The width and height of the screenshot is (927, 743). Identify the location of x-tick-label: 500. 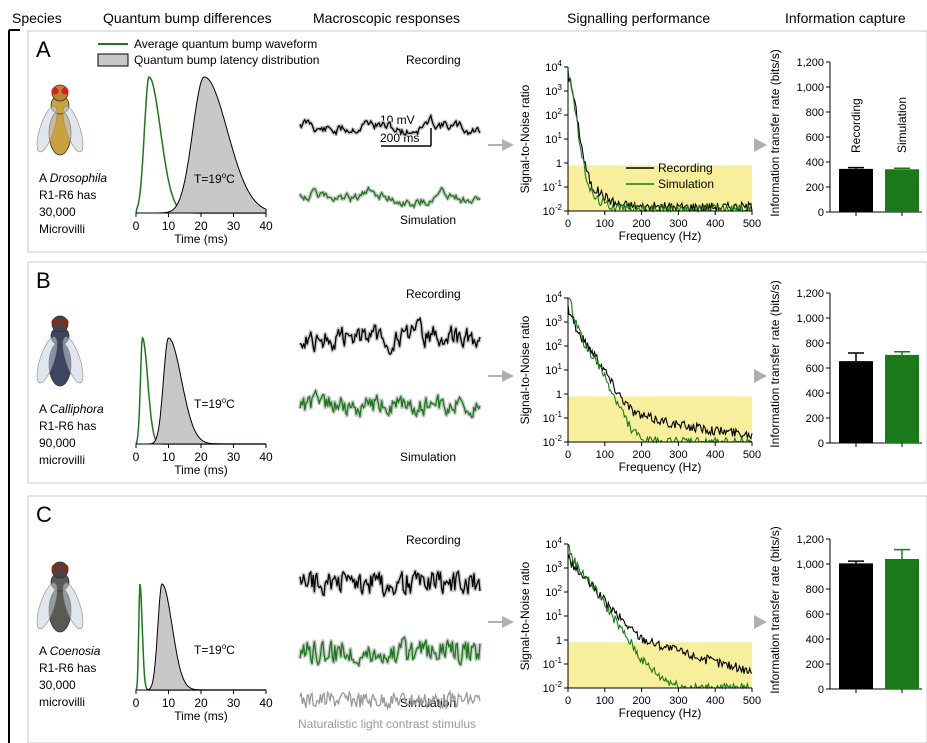
(752, 701).